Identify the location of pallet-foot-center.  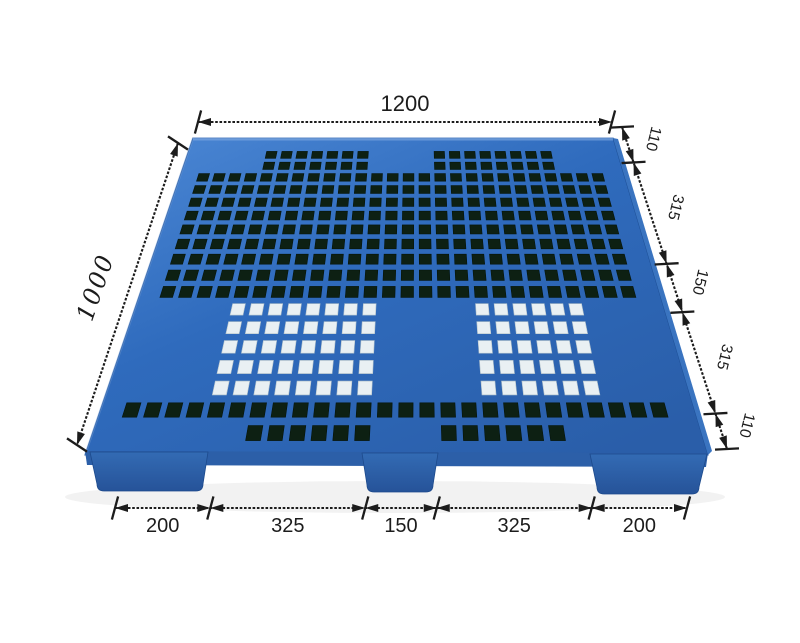
(400, 472).